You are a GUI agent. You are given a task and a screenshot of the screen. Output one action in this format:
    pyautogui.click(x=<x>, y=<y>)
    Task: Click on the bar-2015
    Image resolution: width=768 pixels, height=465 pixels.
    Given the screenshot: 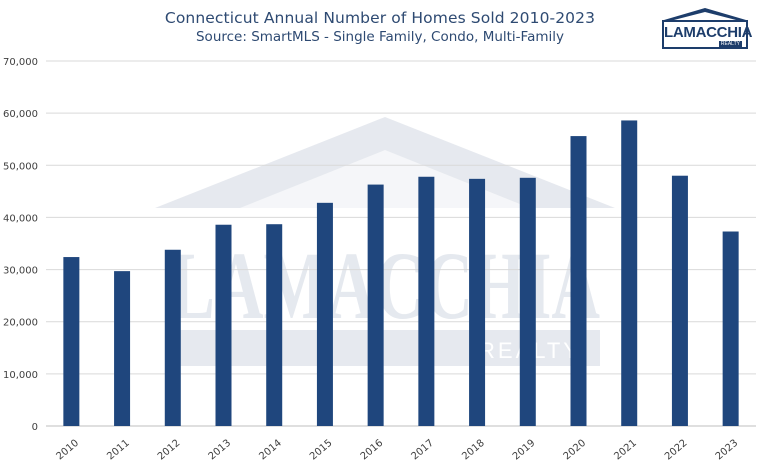 What is the action you would take?
    pyautogui.click(x=324, y=314)
    